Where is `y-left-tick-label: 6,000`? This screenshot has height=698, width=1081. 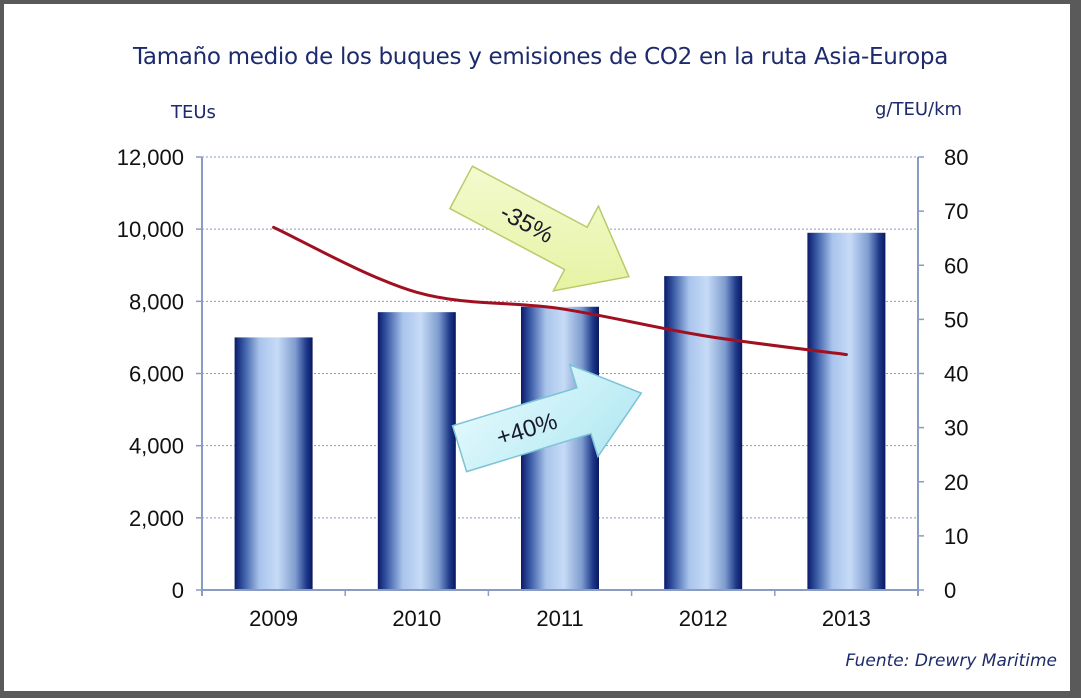
y-left-tick-label: 6,000 is located at coordinates (156, 374).